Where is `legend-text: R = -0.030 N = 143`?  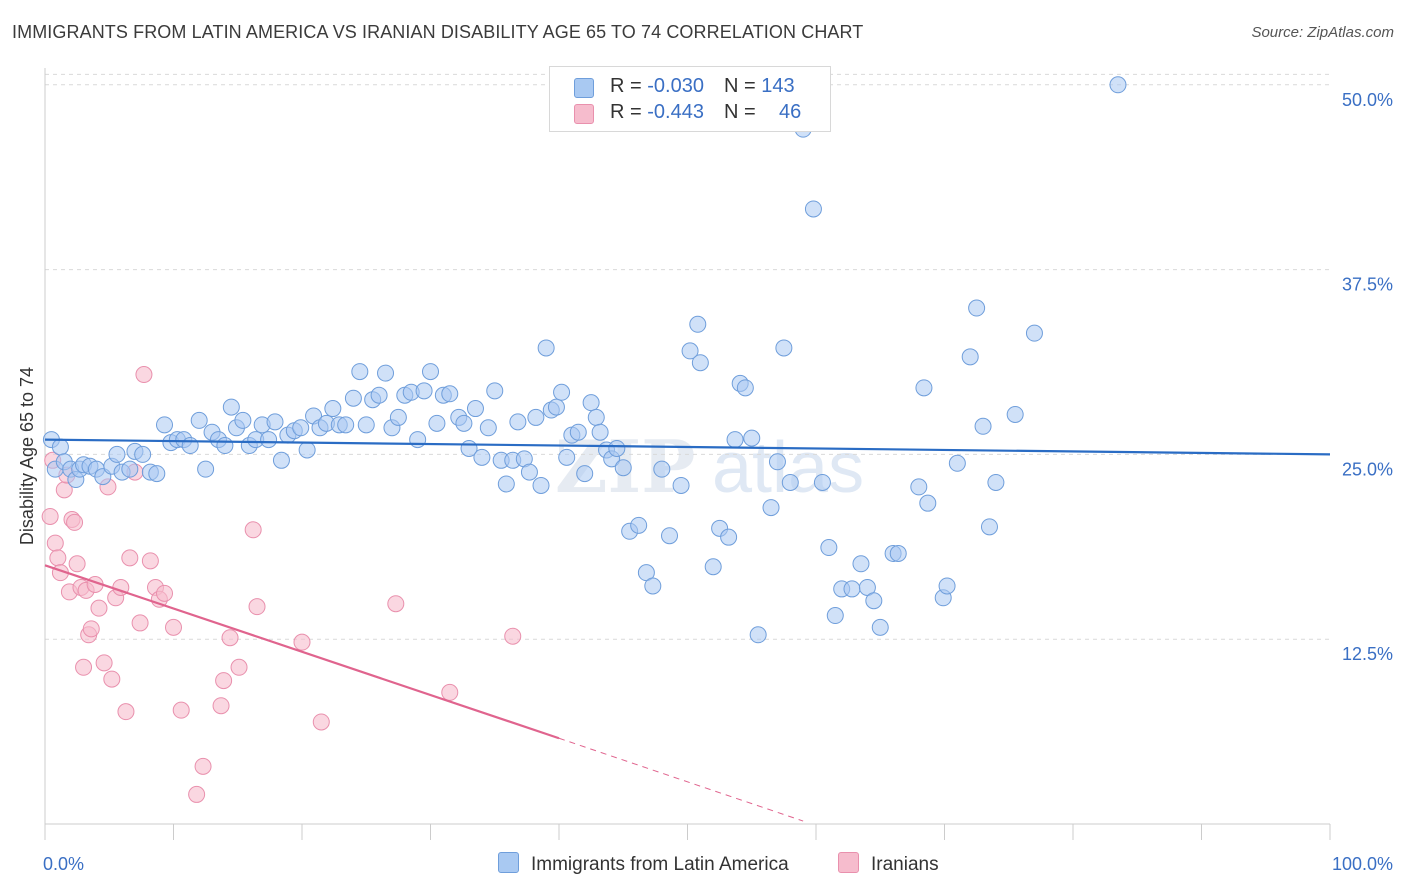 legend-text: R = -0.030 N = 143 is located at coordinates (702, 86).